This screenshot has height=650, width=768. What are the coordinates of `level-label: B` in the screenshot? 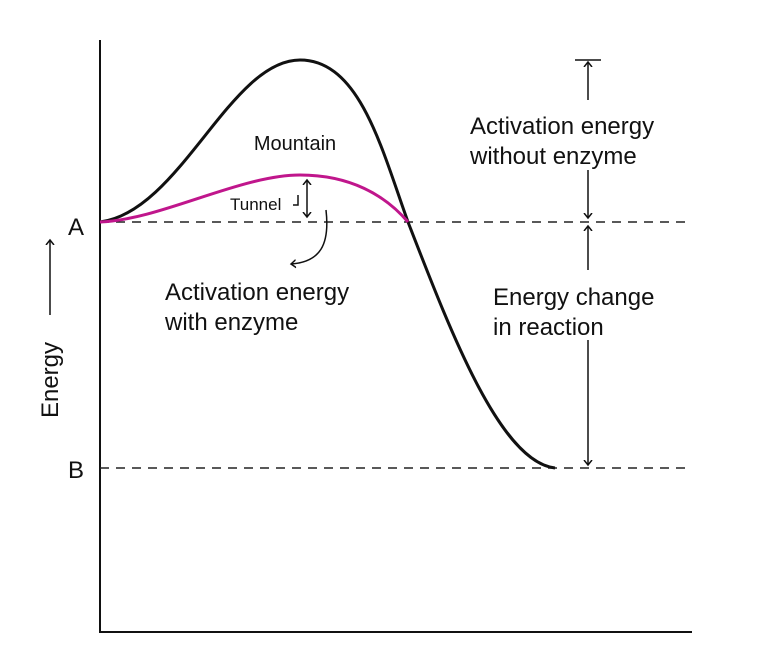 It's located at (76, 470).